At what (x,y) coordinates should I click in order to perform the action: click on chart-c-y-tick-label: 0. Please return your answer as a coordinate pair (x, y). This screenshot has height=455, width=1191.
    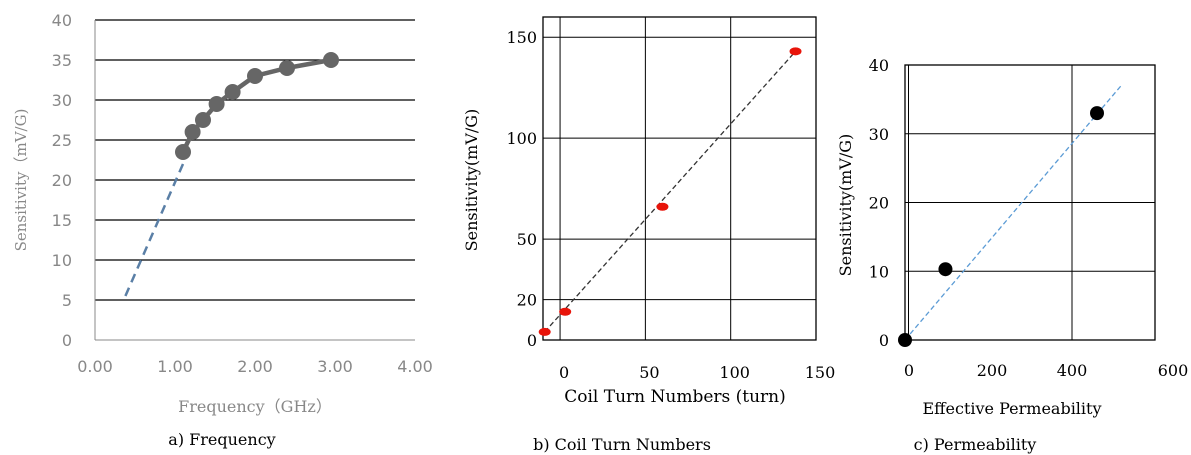
    Looking at the image, I should click on (884, 340).